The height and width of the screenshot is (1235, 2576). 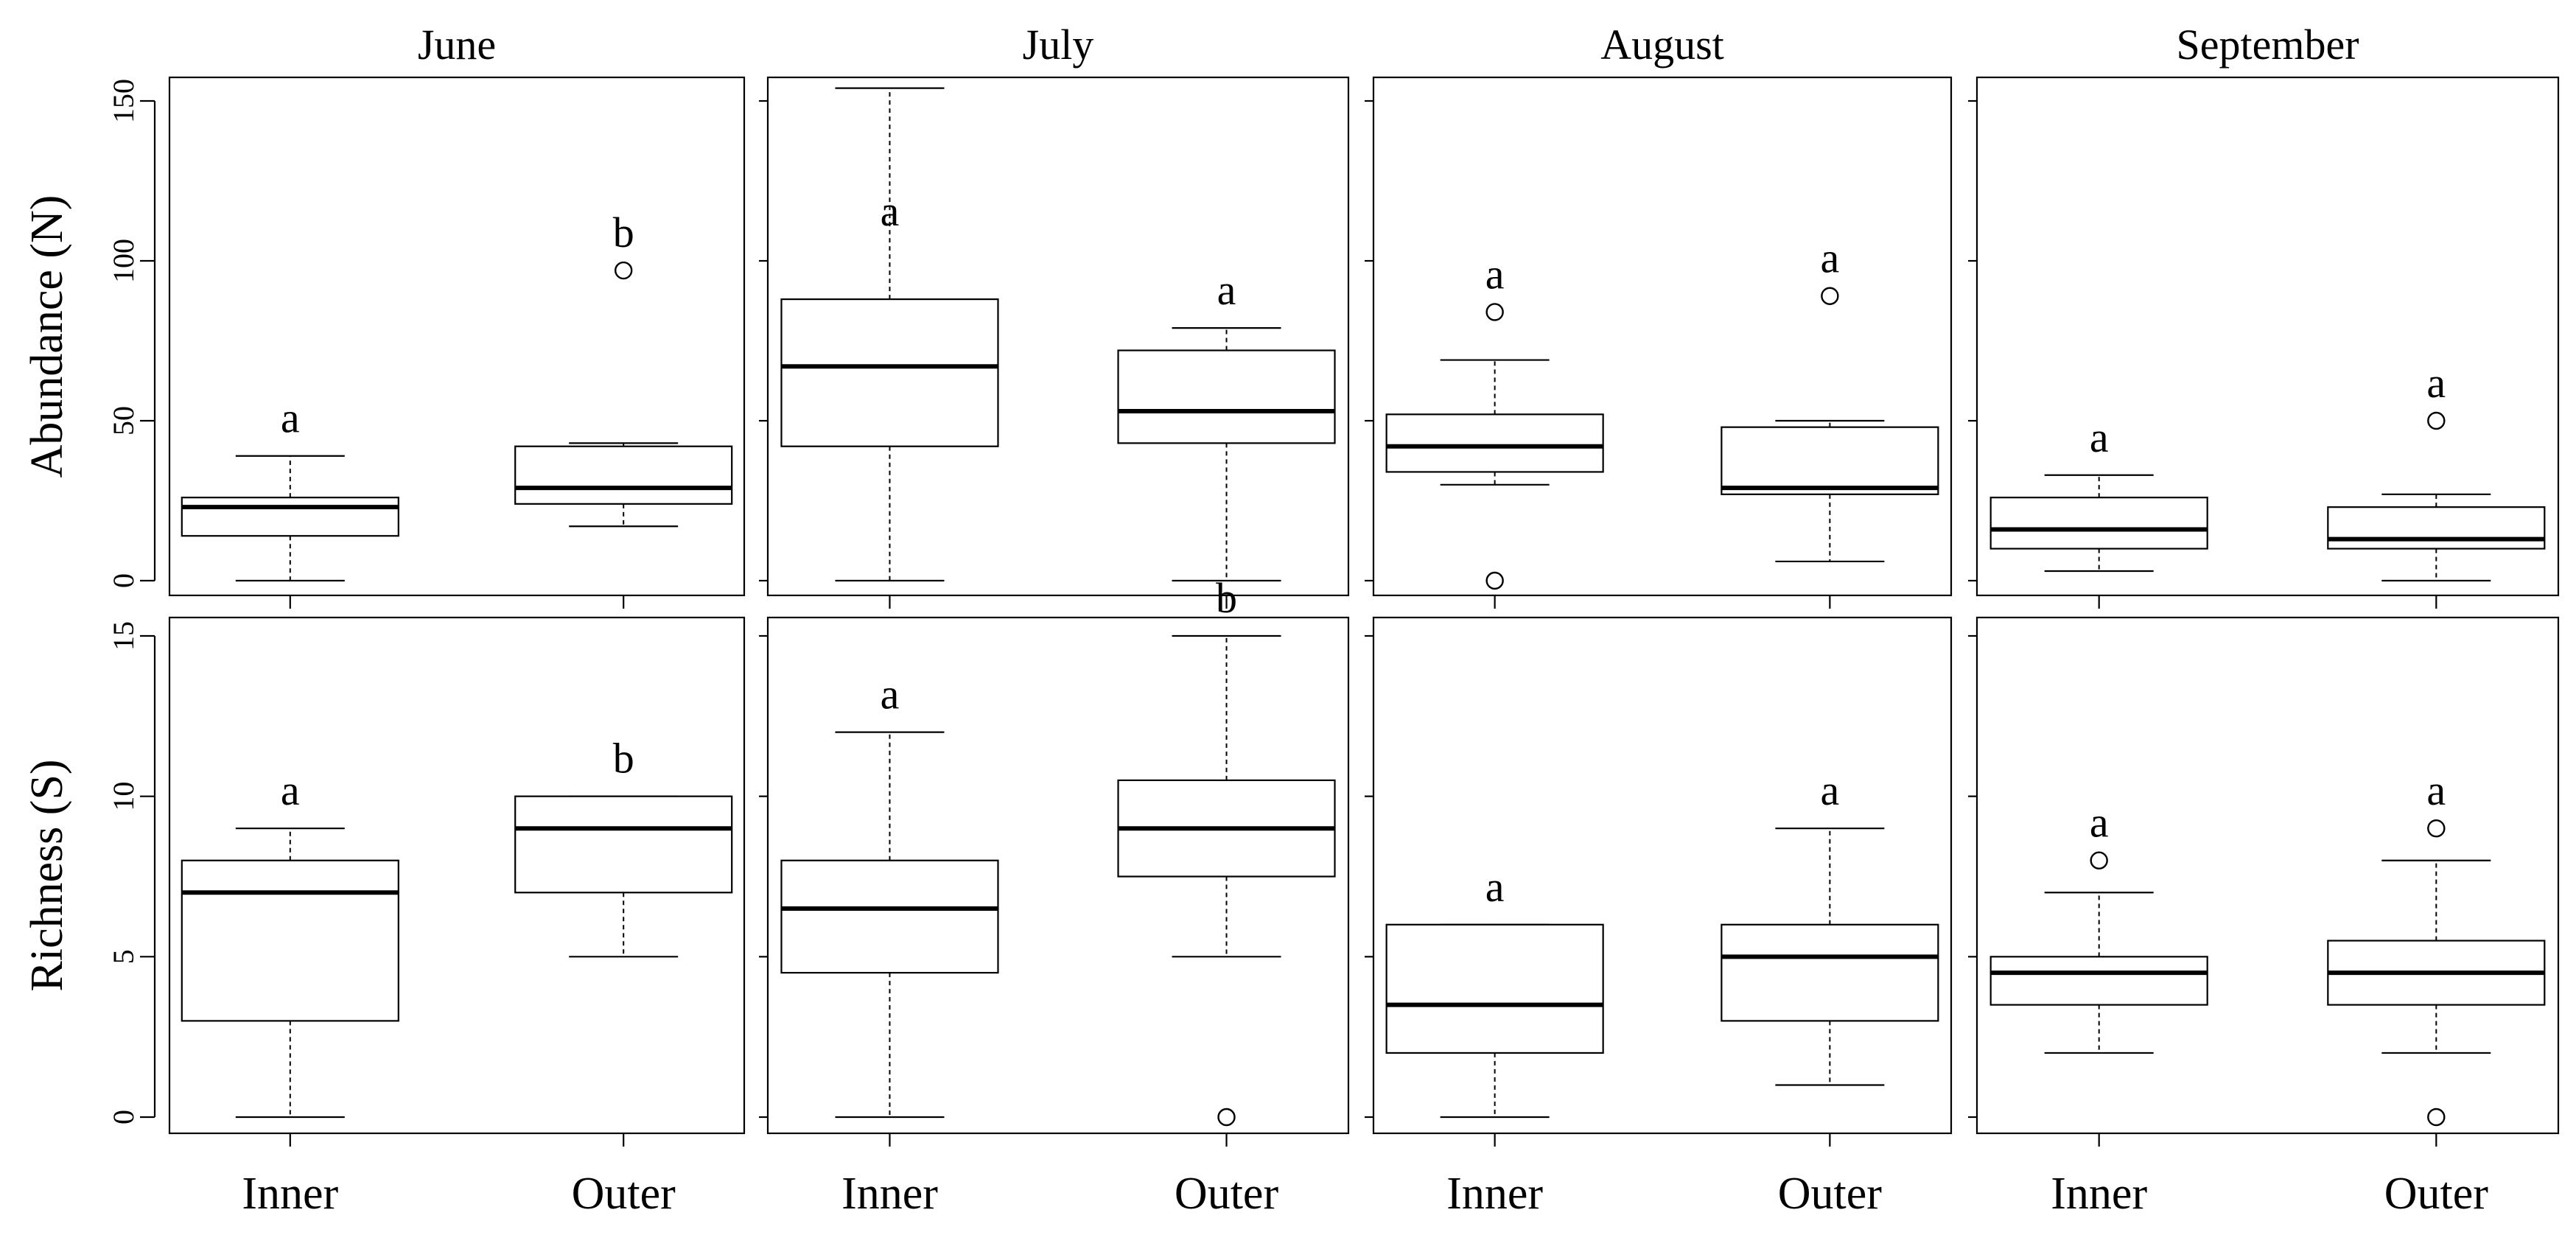 What do you see at coordinates (123, 261) in the screenshot?
I see `y-tick-label: 100` at bounding box center [123, 261].